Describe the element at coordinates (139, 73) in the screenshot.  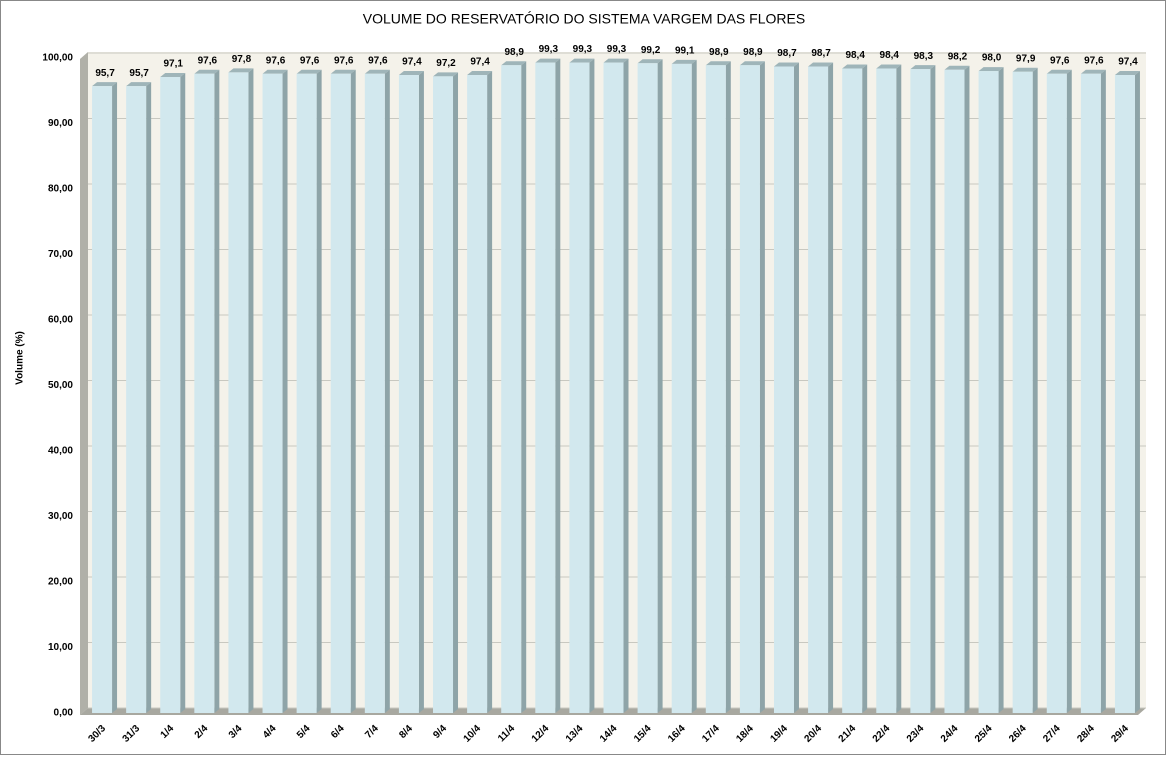
I see `value-label: 95,7` at that location.